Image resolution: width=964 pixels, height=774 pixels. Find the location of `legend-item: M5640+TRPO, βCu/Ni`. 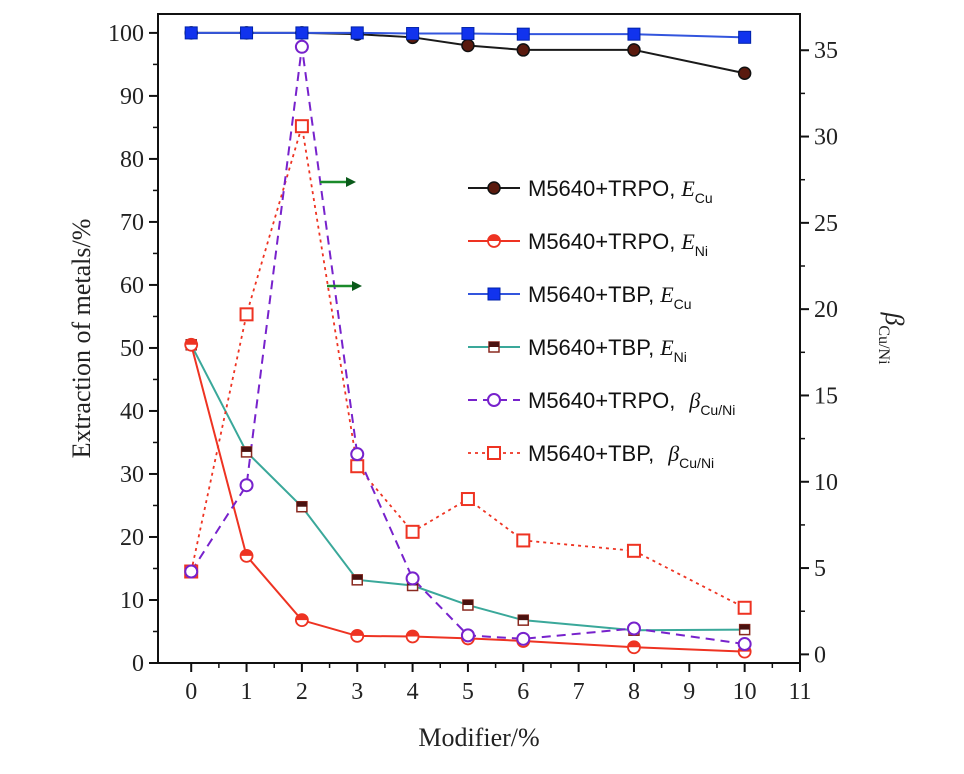

legend-item: M5640+TRPO, βCu/Ni is located at coordinates (601, 403).